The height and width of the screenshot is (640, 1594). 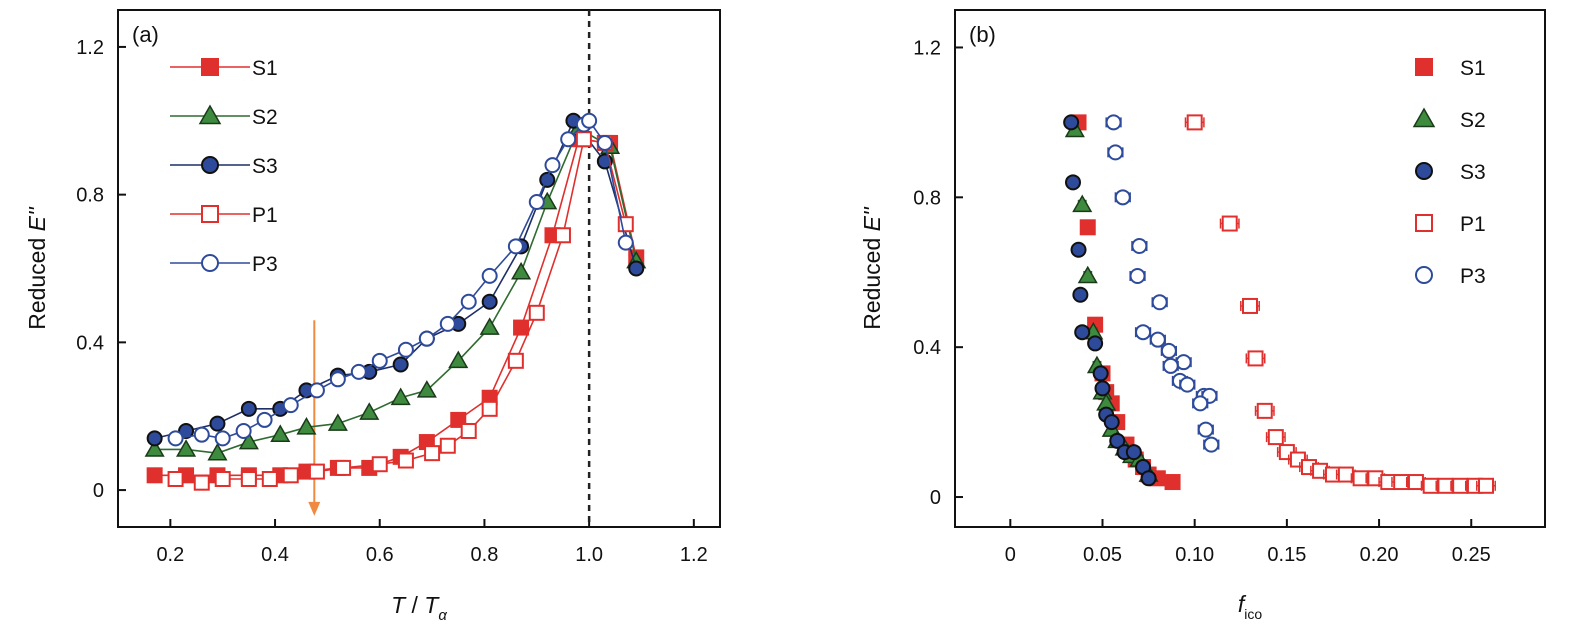 What do you see at coordinates (935, 498) in the screenshot?
I see `y-tick-label: 0` at bounding box center [935, 498].